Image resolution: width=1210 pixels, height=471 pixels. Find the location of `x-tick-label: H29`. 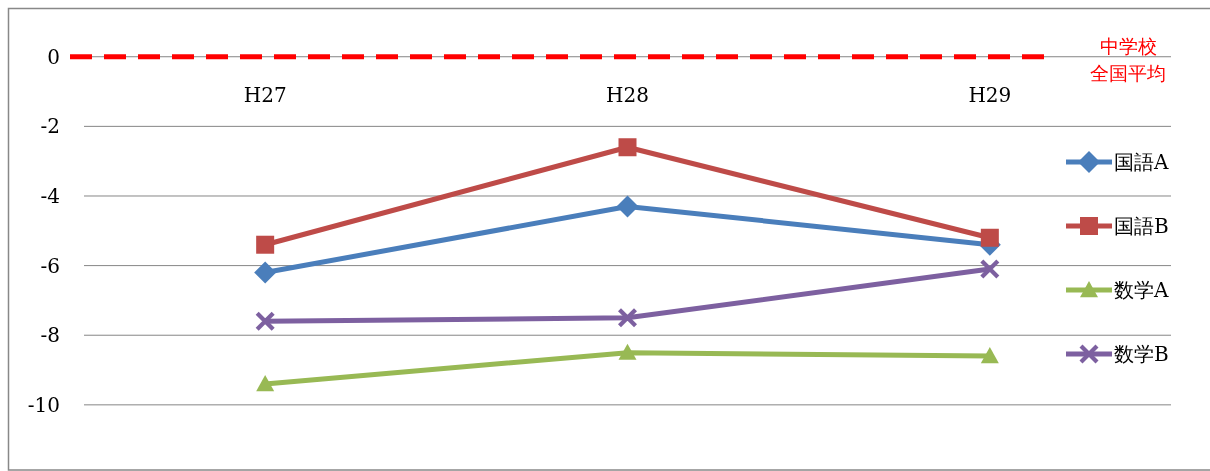

x-tick-label: H29 is located at coordinates (990, 94).